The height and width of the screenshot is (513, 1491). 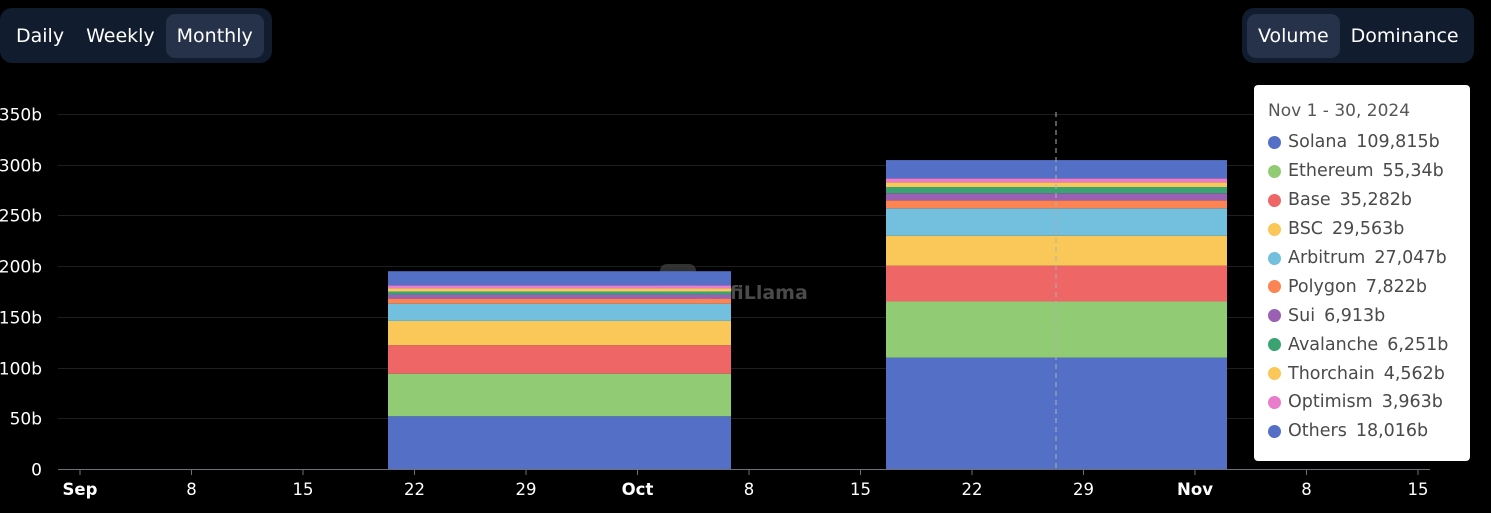 I want to click on tooltip-row: Base 35,282b, so click(x=1369, y=200).